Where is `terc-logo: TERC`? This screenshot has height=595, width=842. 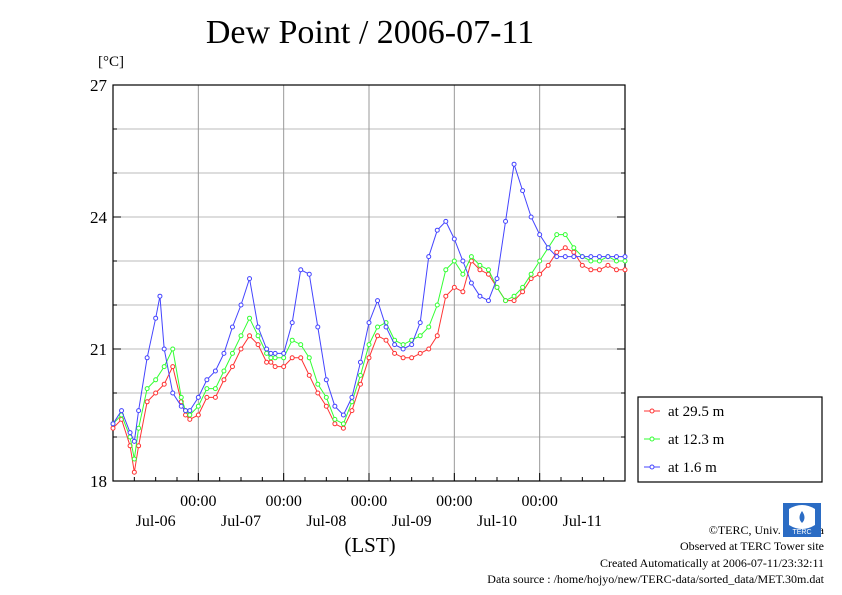 terc-logo: TERC is located at coordinates (802, 520).